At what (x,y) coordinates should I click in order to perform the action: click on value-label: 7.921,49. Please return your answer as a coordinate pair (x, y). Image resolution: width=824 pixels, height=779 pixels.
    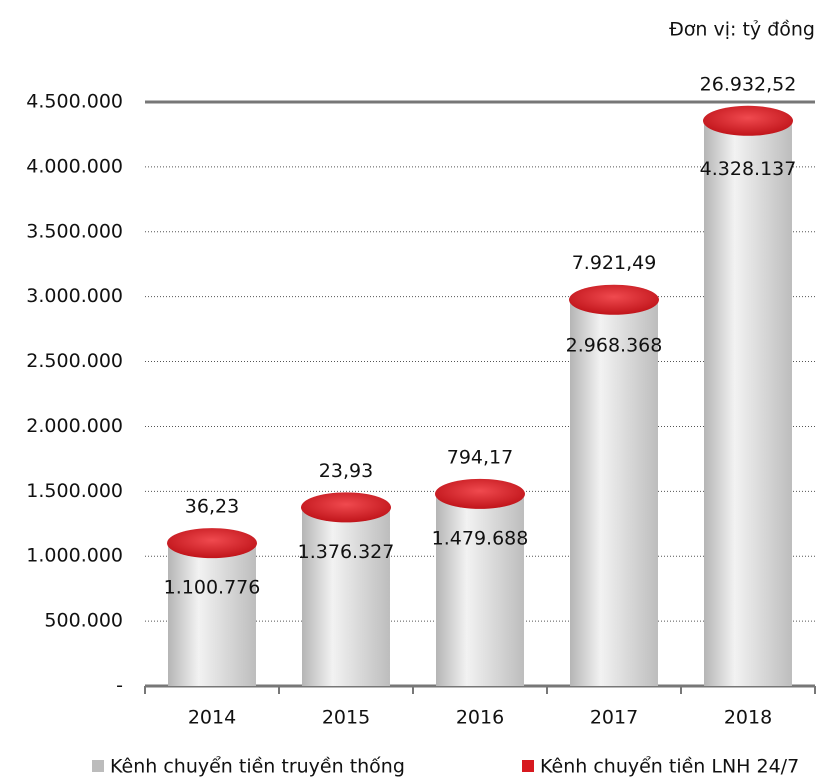
    Looking at the image, I should click on (614, 263).